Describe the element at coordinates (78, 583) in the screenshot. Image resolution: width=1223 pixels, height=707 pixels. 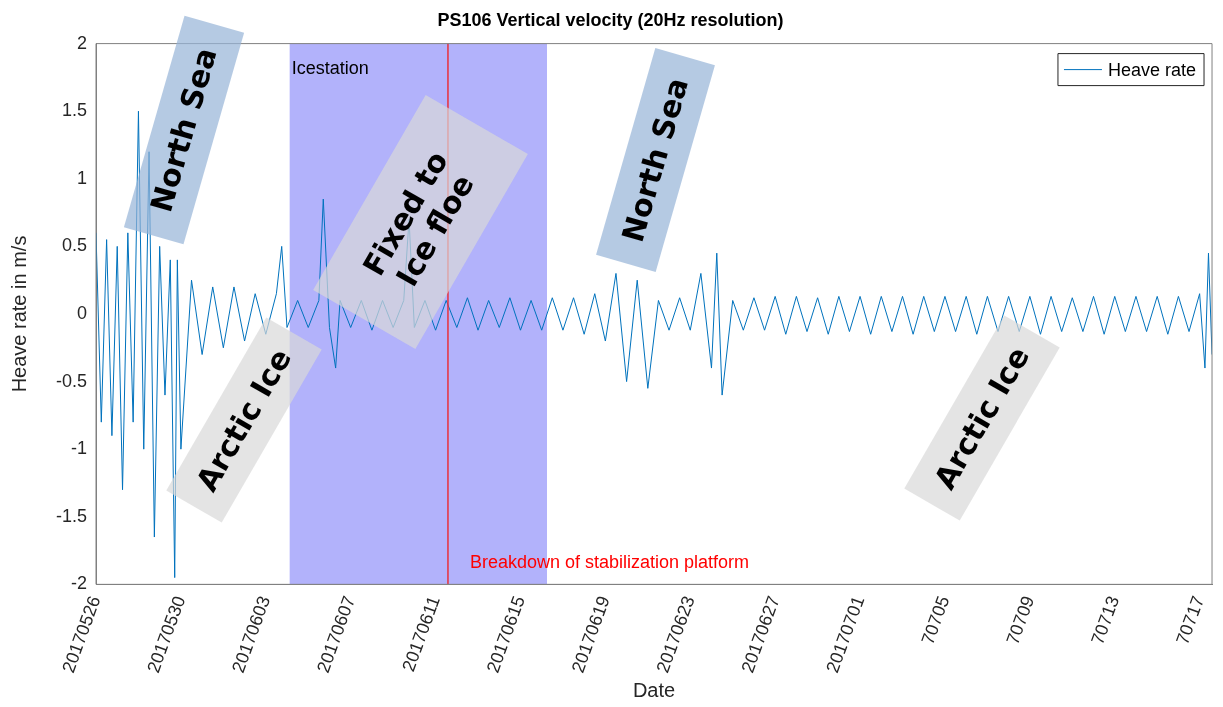
I see `y-tick-label: -2` at that location.